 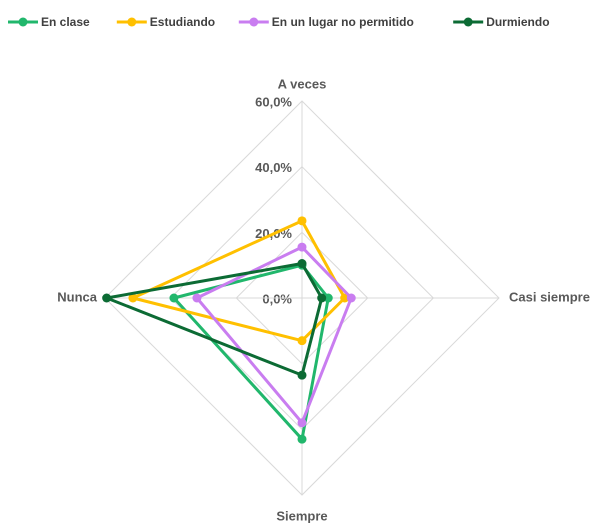 I want to click on legend-label: Estudiando, so click(x=182, y=22).